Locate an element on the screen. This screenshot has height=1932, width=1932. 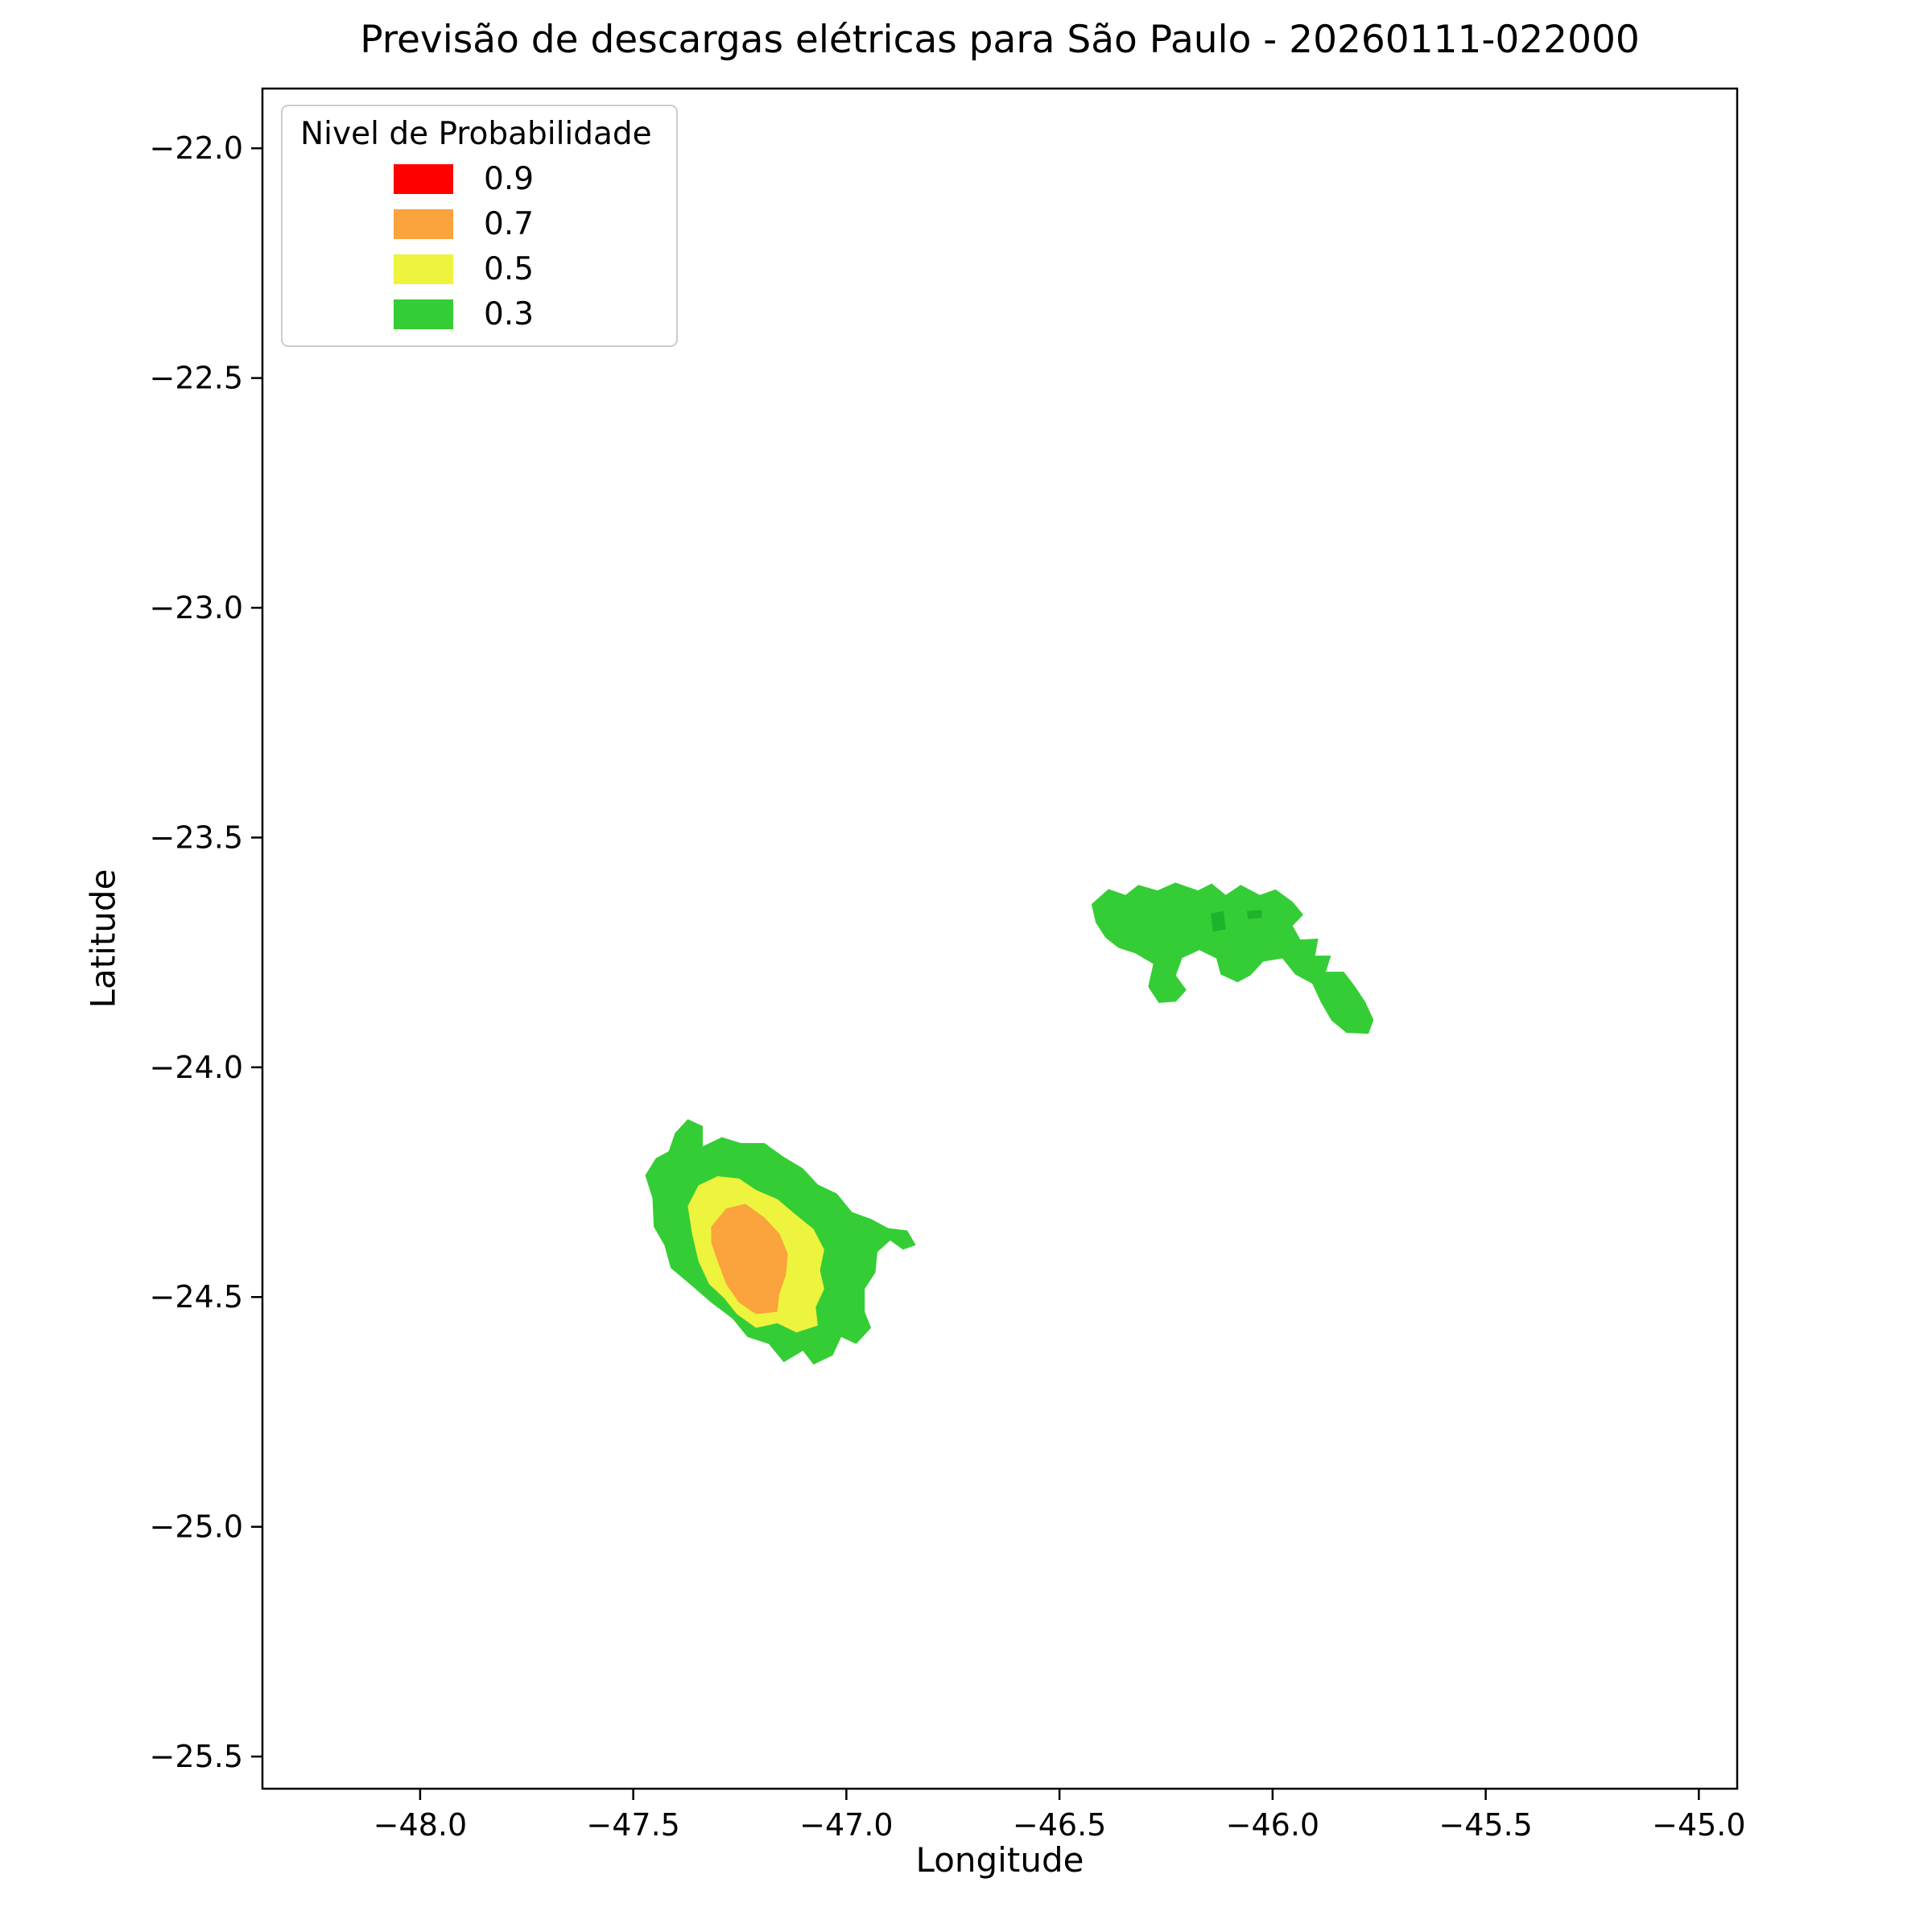
x-axis-label: Longitude is located at coordinates (999, 1860).